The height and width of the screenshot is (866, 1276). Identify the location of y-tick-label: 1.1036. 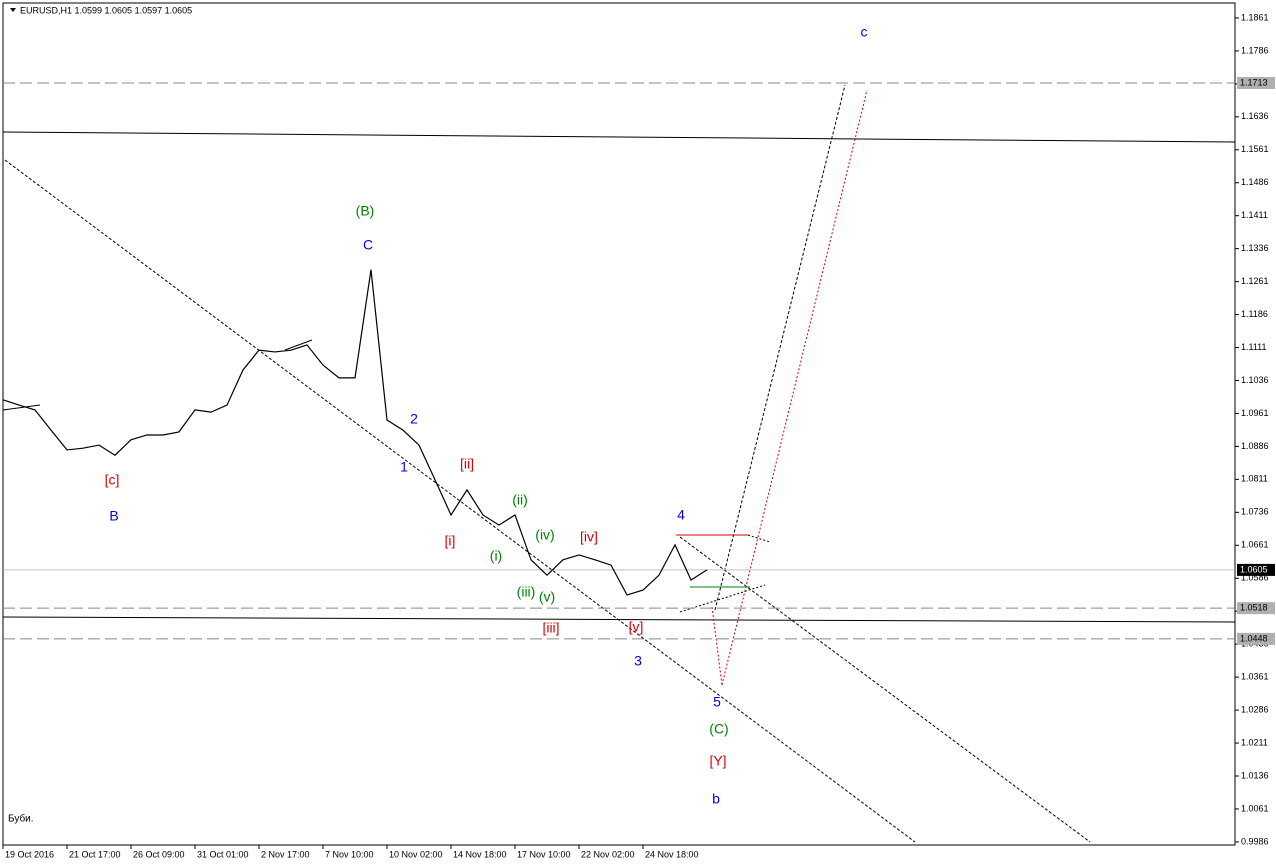
(1255, 380).